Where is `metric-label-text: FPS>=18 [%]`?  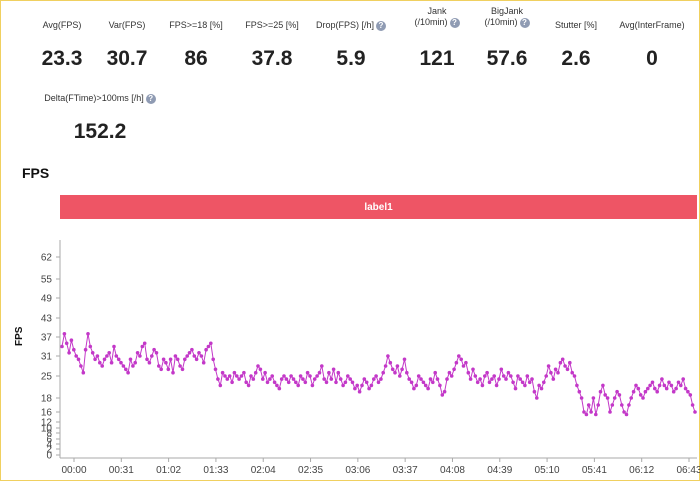
metric-label-text: FPS>=18 [%] is located at coordinates (196, 25).